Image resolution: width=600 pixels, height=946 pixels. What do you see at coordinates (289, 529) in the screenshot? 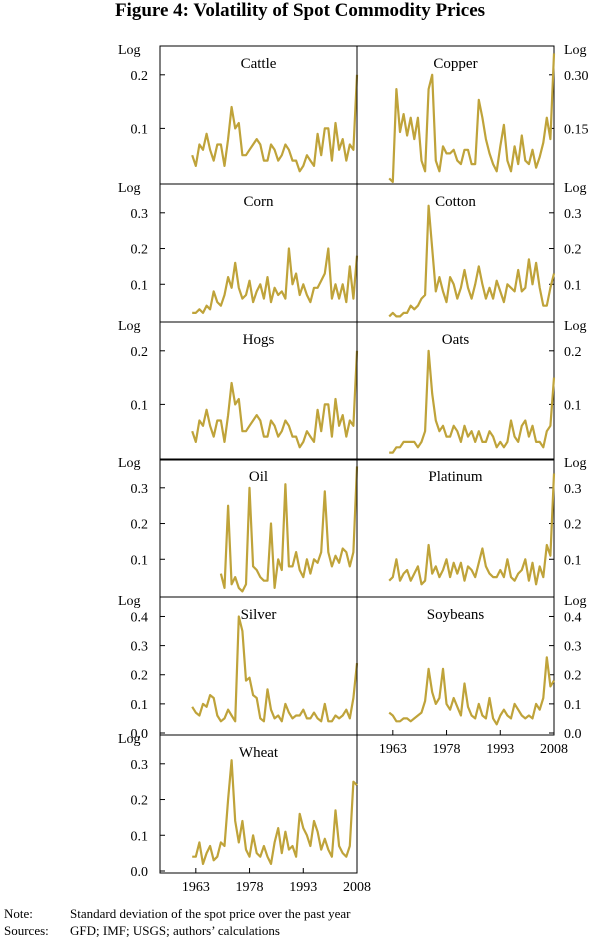
I see `oil-series-line` at bounding box center [289, 529].